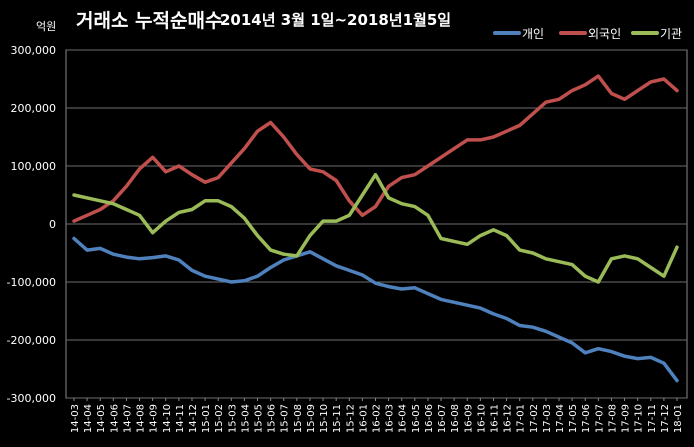  I want to click on y-tick-label: -100,000, so click(31, 282).